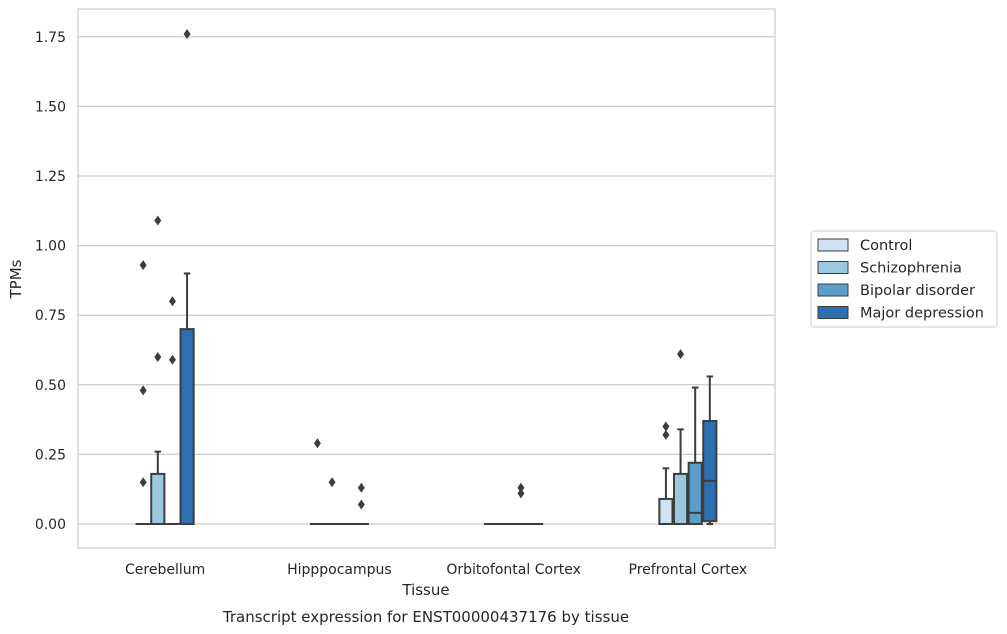 This screenshot has width=1007, height=634. Describe the element at coordinates (50, 316) in the screenshot. I see `y-tick-label: 0.75` at that location.